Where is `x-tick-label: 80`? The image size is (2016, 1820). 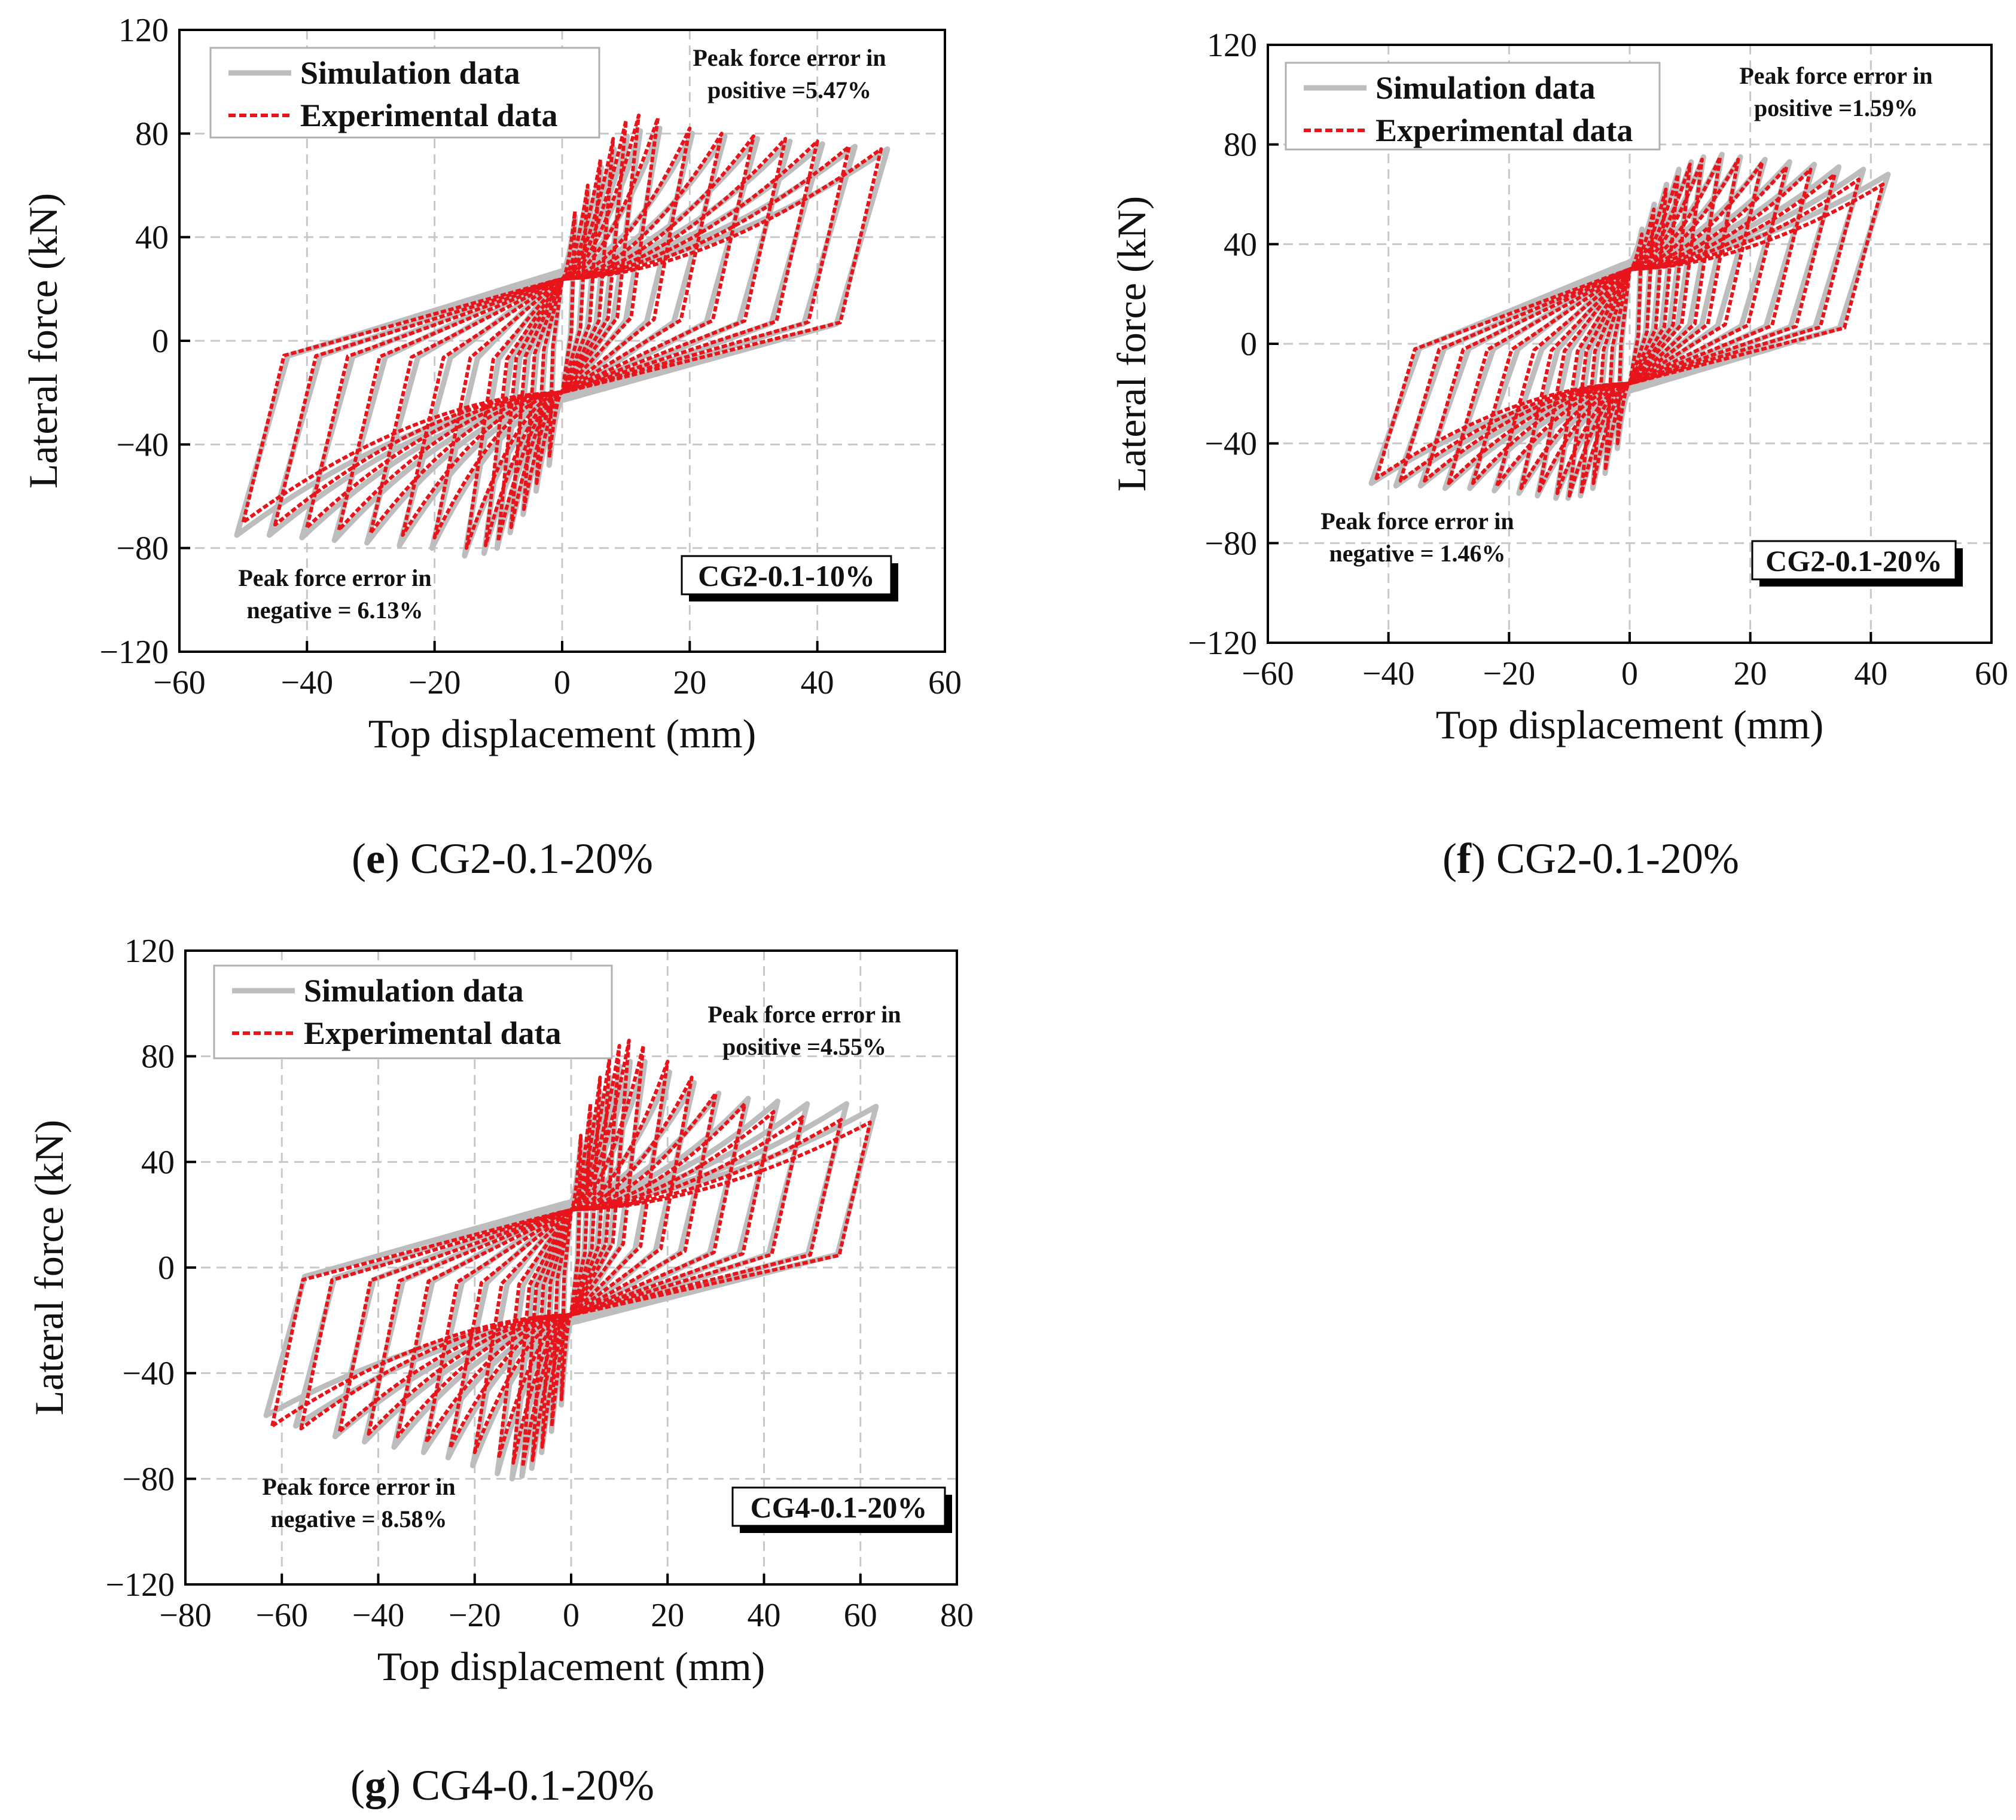 x-tick-label: 80 is located at coordinates (957, 1615).